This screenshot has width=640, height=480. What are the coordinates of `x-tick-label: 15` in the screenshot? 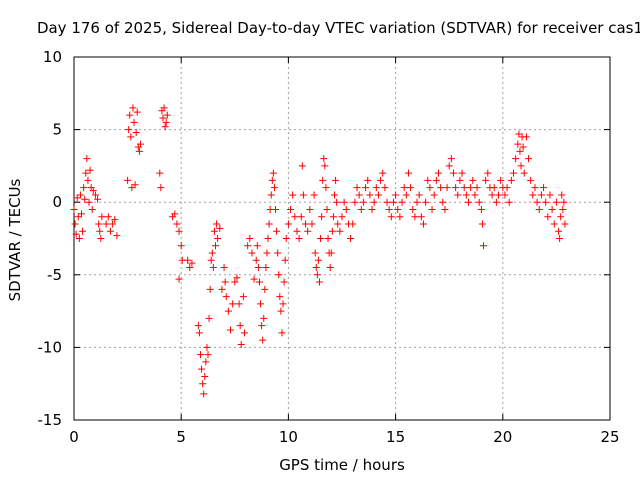 It's located at (395, 437).